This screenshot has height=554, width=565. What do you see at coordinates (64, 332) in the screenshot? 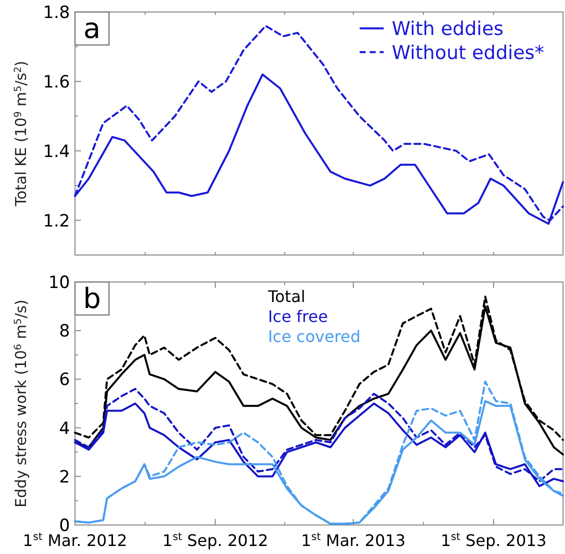
I see `y-tick-label: 8` at bounding box center [64, 332].